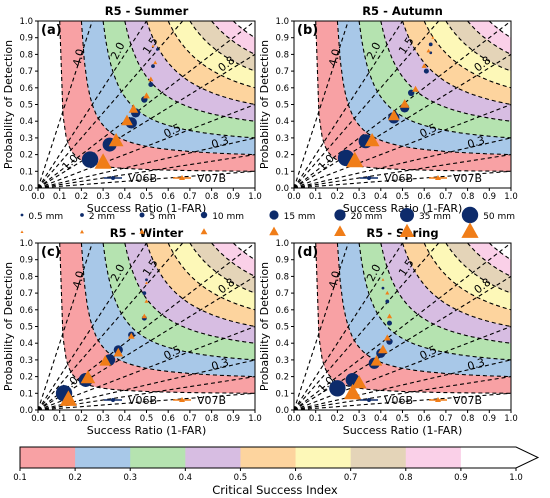  What do you see at coordinates (228, 217) in the screenshot?
I see `size-legend-label: 10 mm` at bounding box center [228, 217].